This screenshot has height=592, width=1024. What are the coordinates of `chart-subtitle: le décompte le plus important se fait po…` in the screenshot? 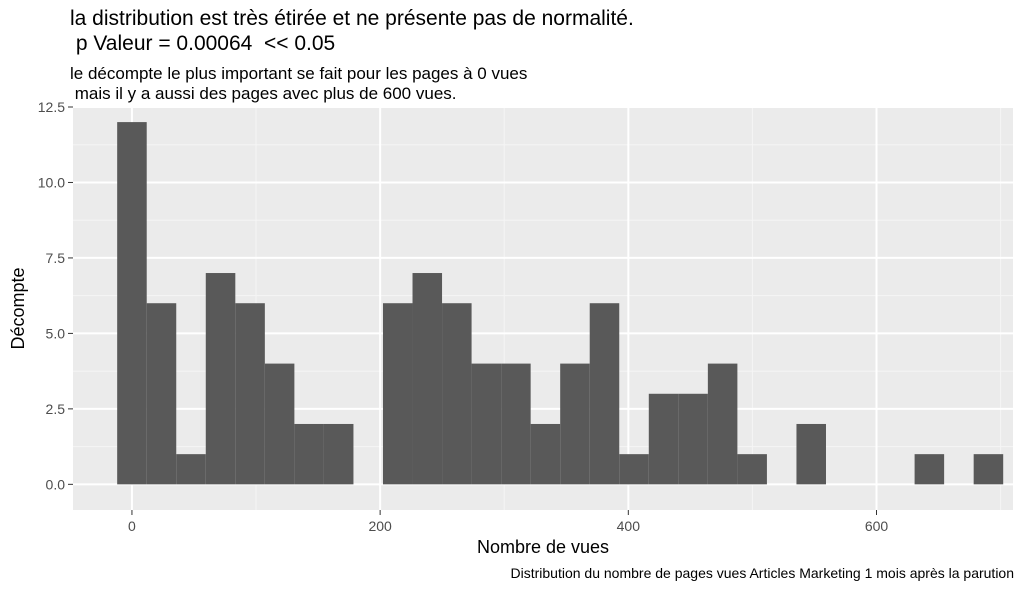 It's located at (299, 83).